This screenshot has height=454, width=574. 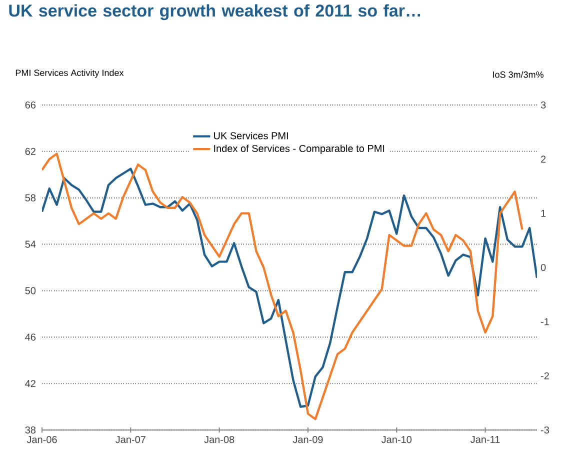 What do you see at coordinates (30, 198) in the screenshot?
I see `y-tick-label: 58` at bounding box center [30, 198].